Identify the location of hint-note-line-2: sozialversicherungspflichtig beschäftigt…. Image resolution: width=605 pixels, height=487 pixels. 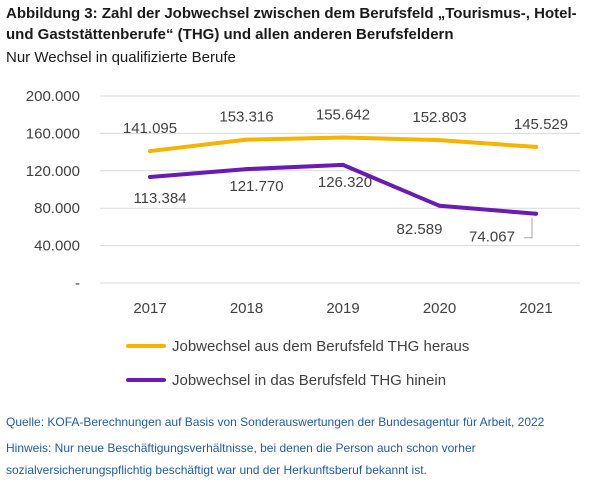
(216, 470).